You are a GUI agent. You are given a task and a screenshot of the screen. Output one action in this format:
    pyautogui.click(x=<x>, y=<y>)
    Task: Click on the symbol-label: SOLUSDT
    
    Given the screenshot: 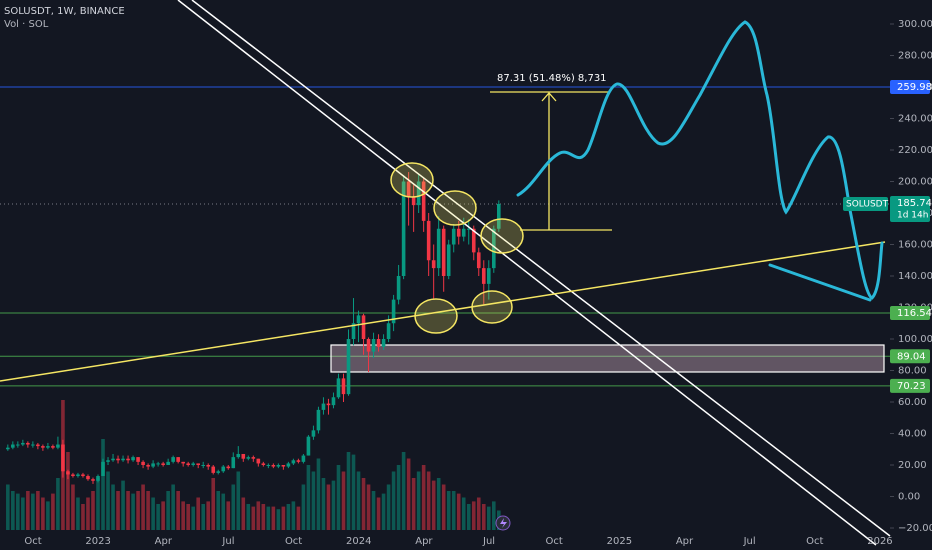 What is the action you would take?
    pyautogui.click(x=867, y=204)
    